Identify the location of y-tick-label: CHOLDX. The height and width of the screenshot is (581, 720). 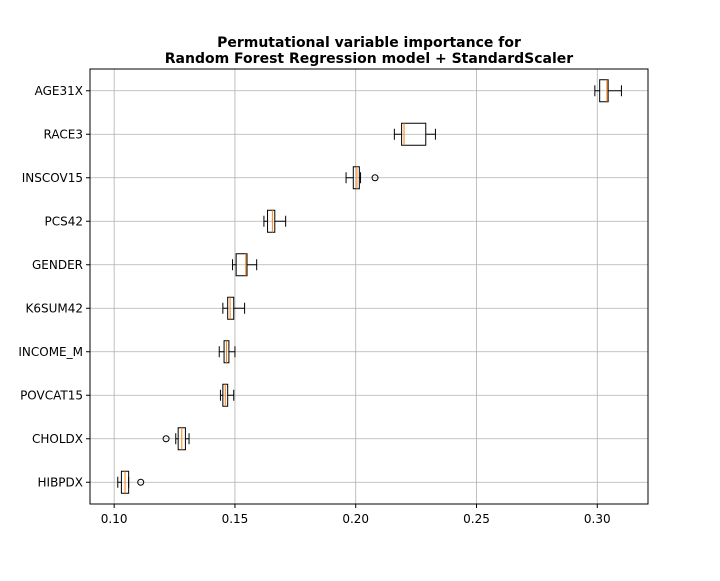
(57, 439).